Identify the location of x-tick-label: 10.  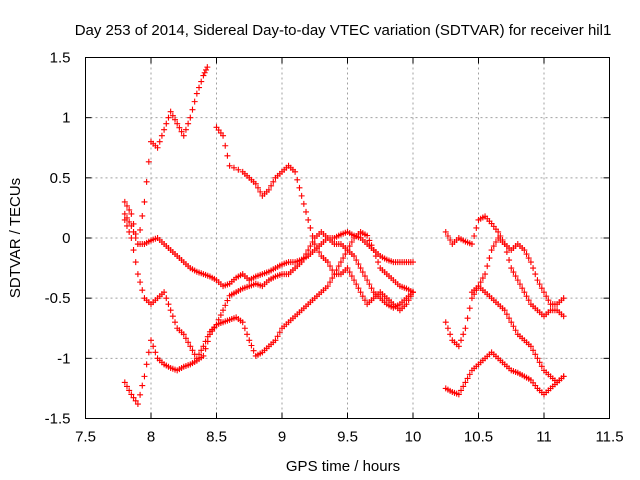
(413, 437).